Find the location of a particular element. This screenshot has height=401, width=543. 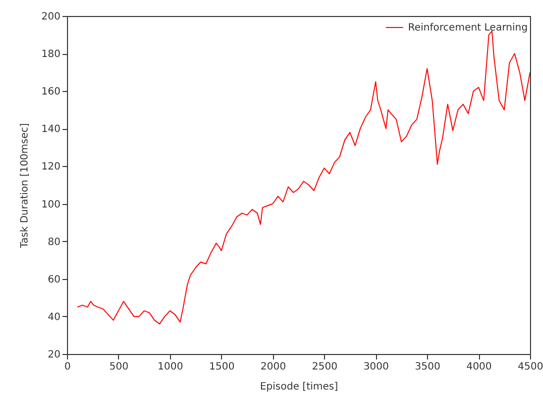

y-tick-label: 40 is located at coordinates (54, 317).